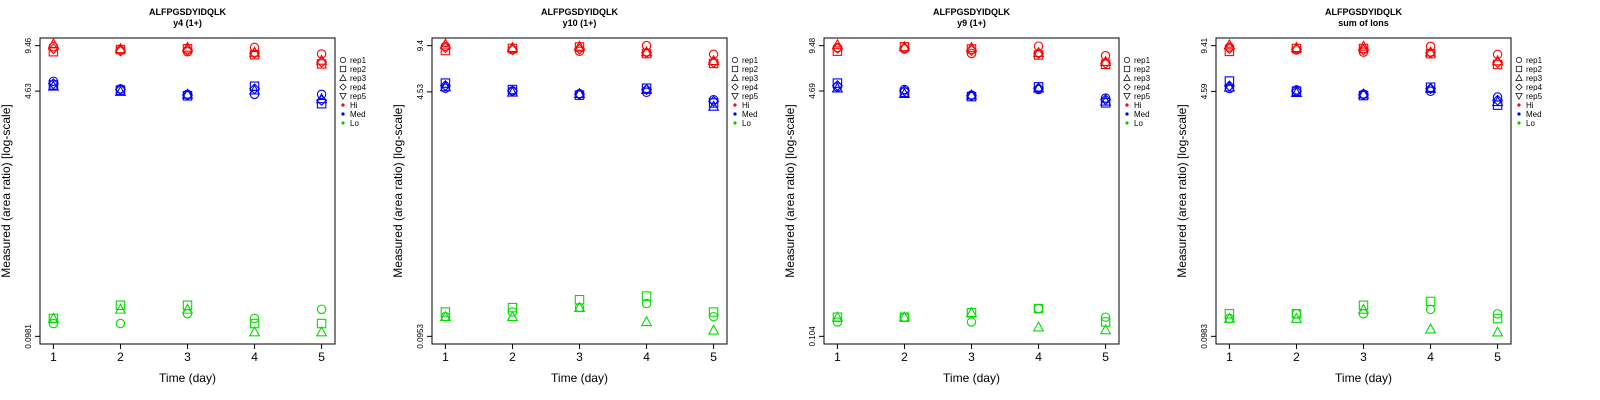 The height and width of the screenshot is (400, 1600). What do you see at coordinates (812, 336) in the screenshot?
I see `y-tick-label: 0.104` at bounding box center [812, 336].